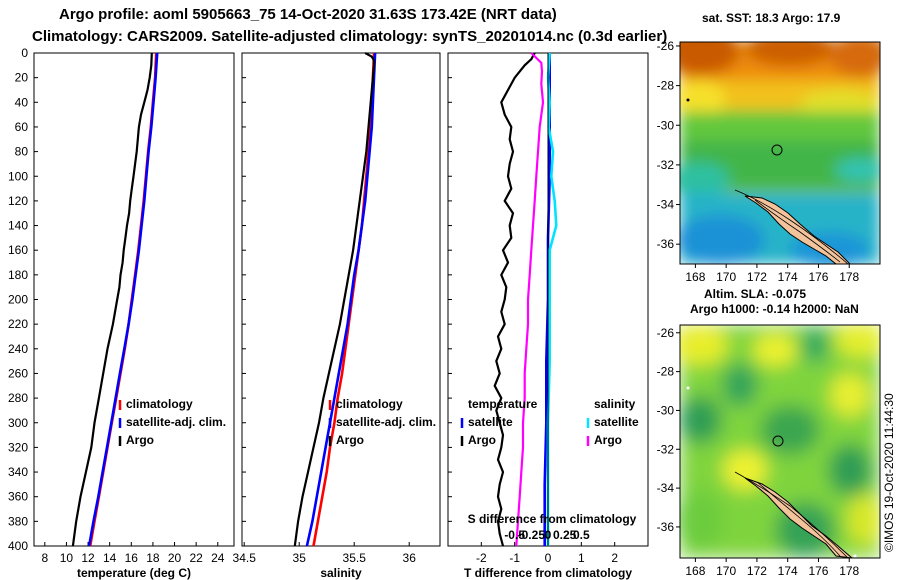 This screenshot has height=580, width=900. Describe the element at coordinates (410, 558) in the screenshot. I see `salinity-xtick-label: 36` at that location.